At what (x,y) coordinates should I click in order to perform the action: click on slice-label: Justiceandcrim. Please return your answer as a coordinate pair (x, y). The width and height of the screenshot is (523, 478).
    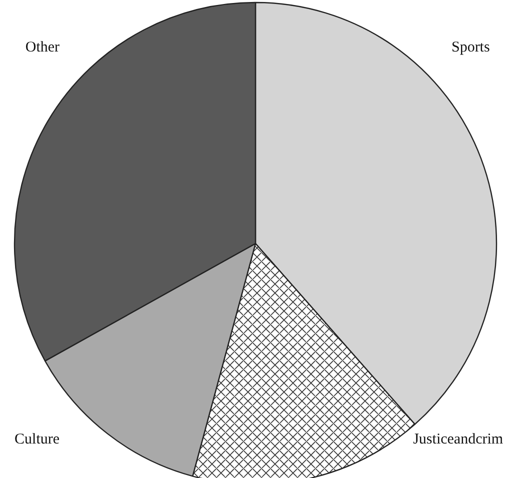
    Looking at the image, I should click on (458, 439).